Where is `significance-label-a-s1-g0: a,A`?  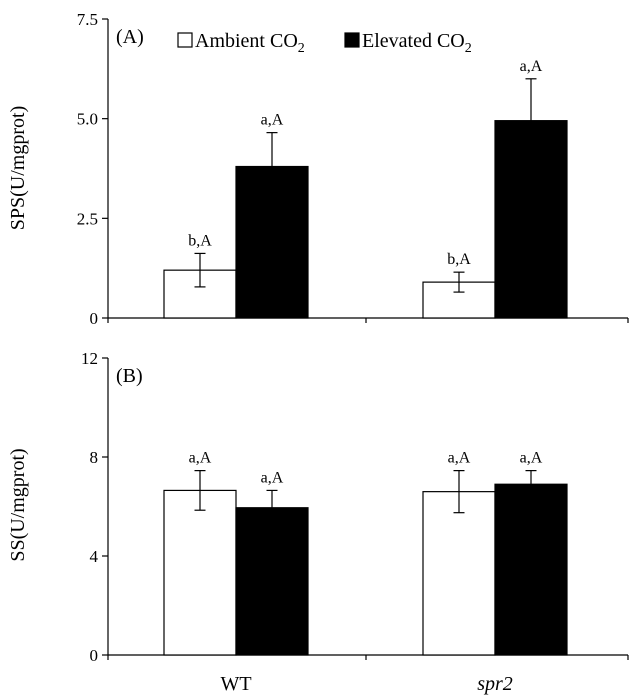 significance-label-a-s1-g0: a,A is located at coordinates (272, 120).